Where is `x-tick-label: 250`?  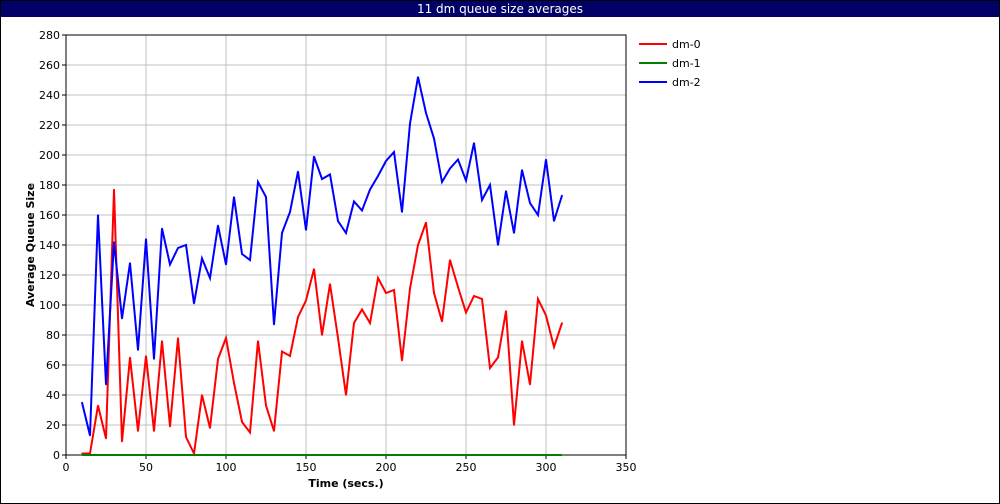
x-tick-label: 250 is located at coordinates (466, 467).